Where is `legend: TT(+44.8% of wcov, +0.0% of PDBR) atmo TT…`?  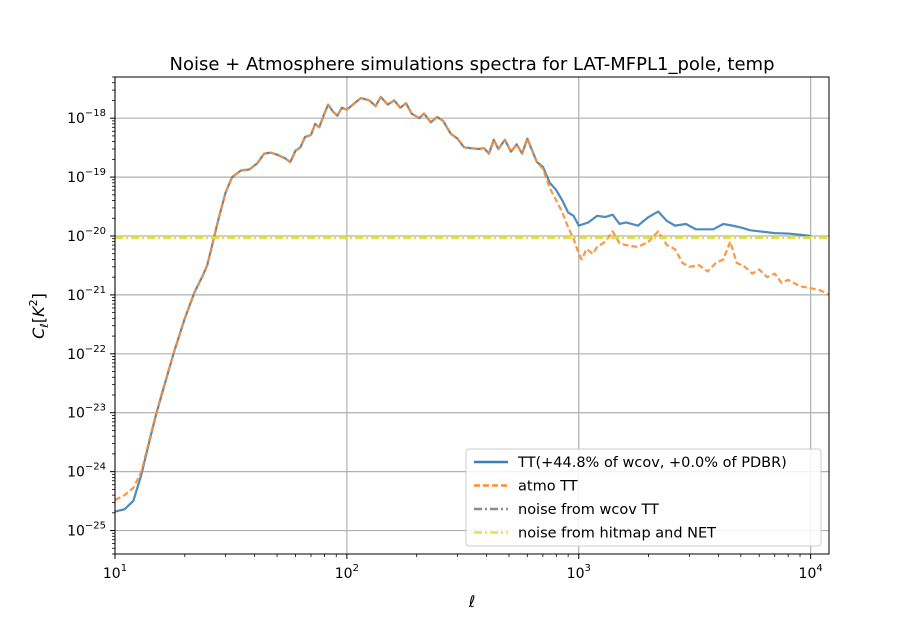
legend: TT(+44.8% of wcov, +0.0% of PDBR) atmo TT… is located at coordinates (643, 497).